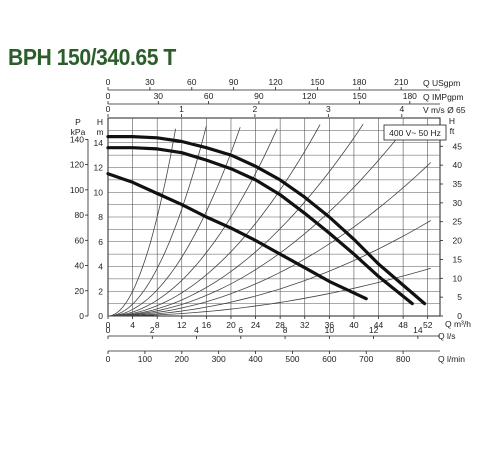 This screenshot has height=450, width=500. I want to click on y-head-tick-label: 6, so click(100, 242).